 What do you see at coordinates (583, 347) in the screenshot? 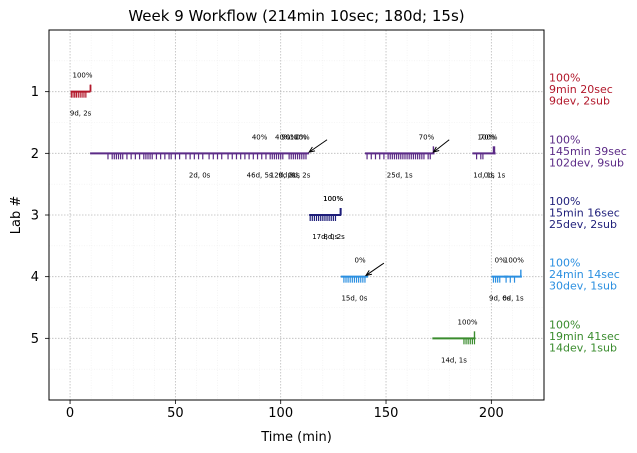
I see `lab-summary-line: 14dev, 1sub` at bounding box center [583, 347].